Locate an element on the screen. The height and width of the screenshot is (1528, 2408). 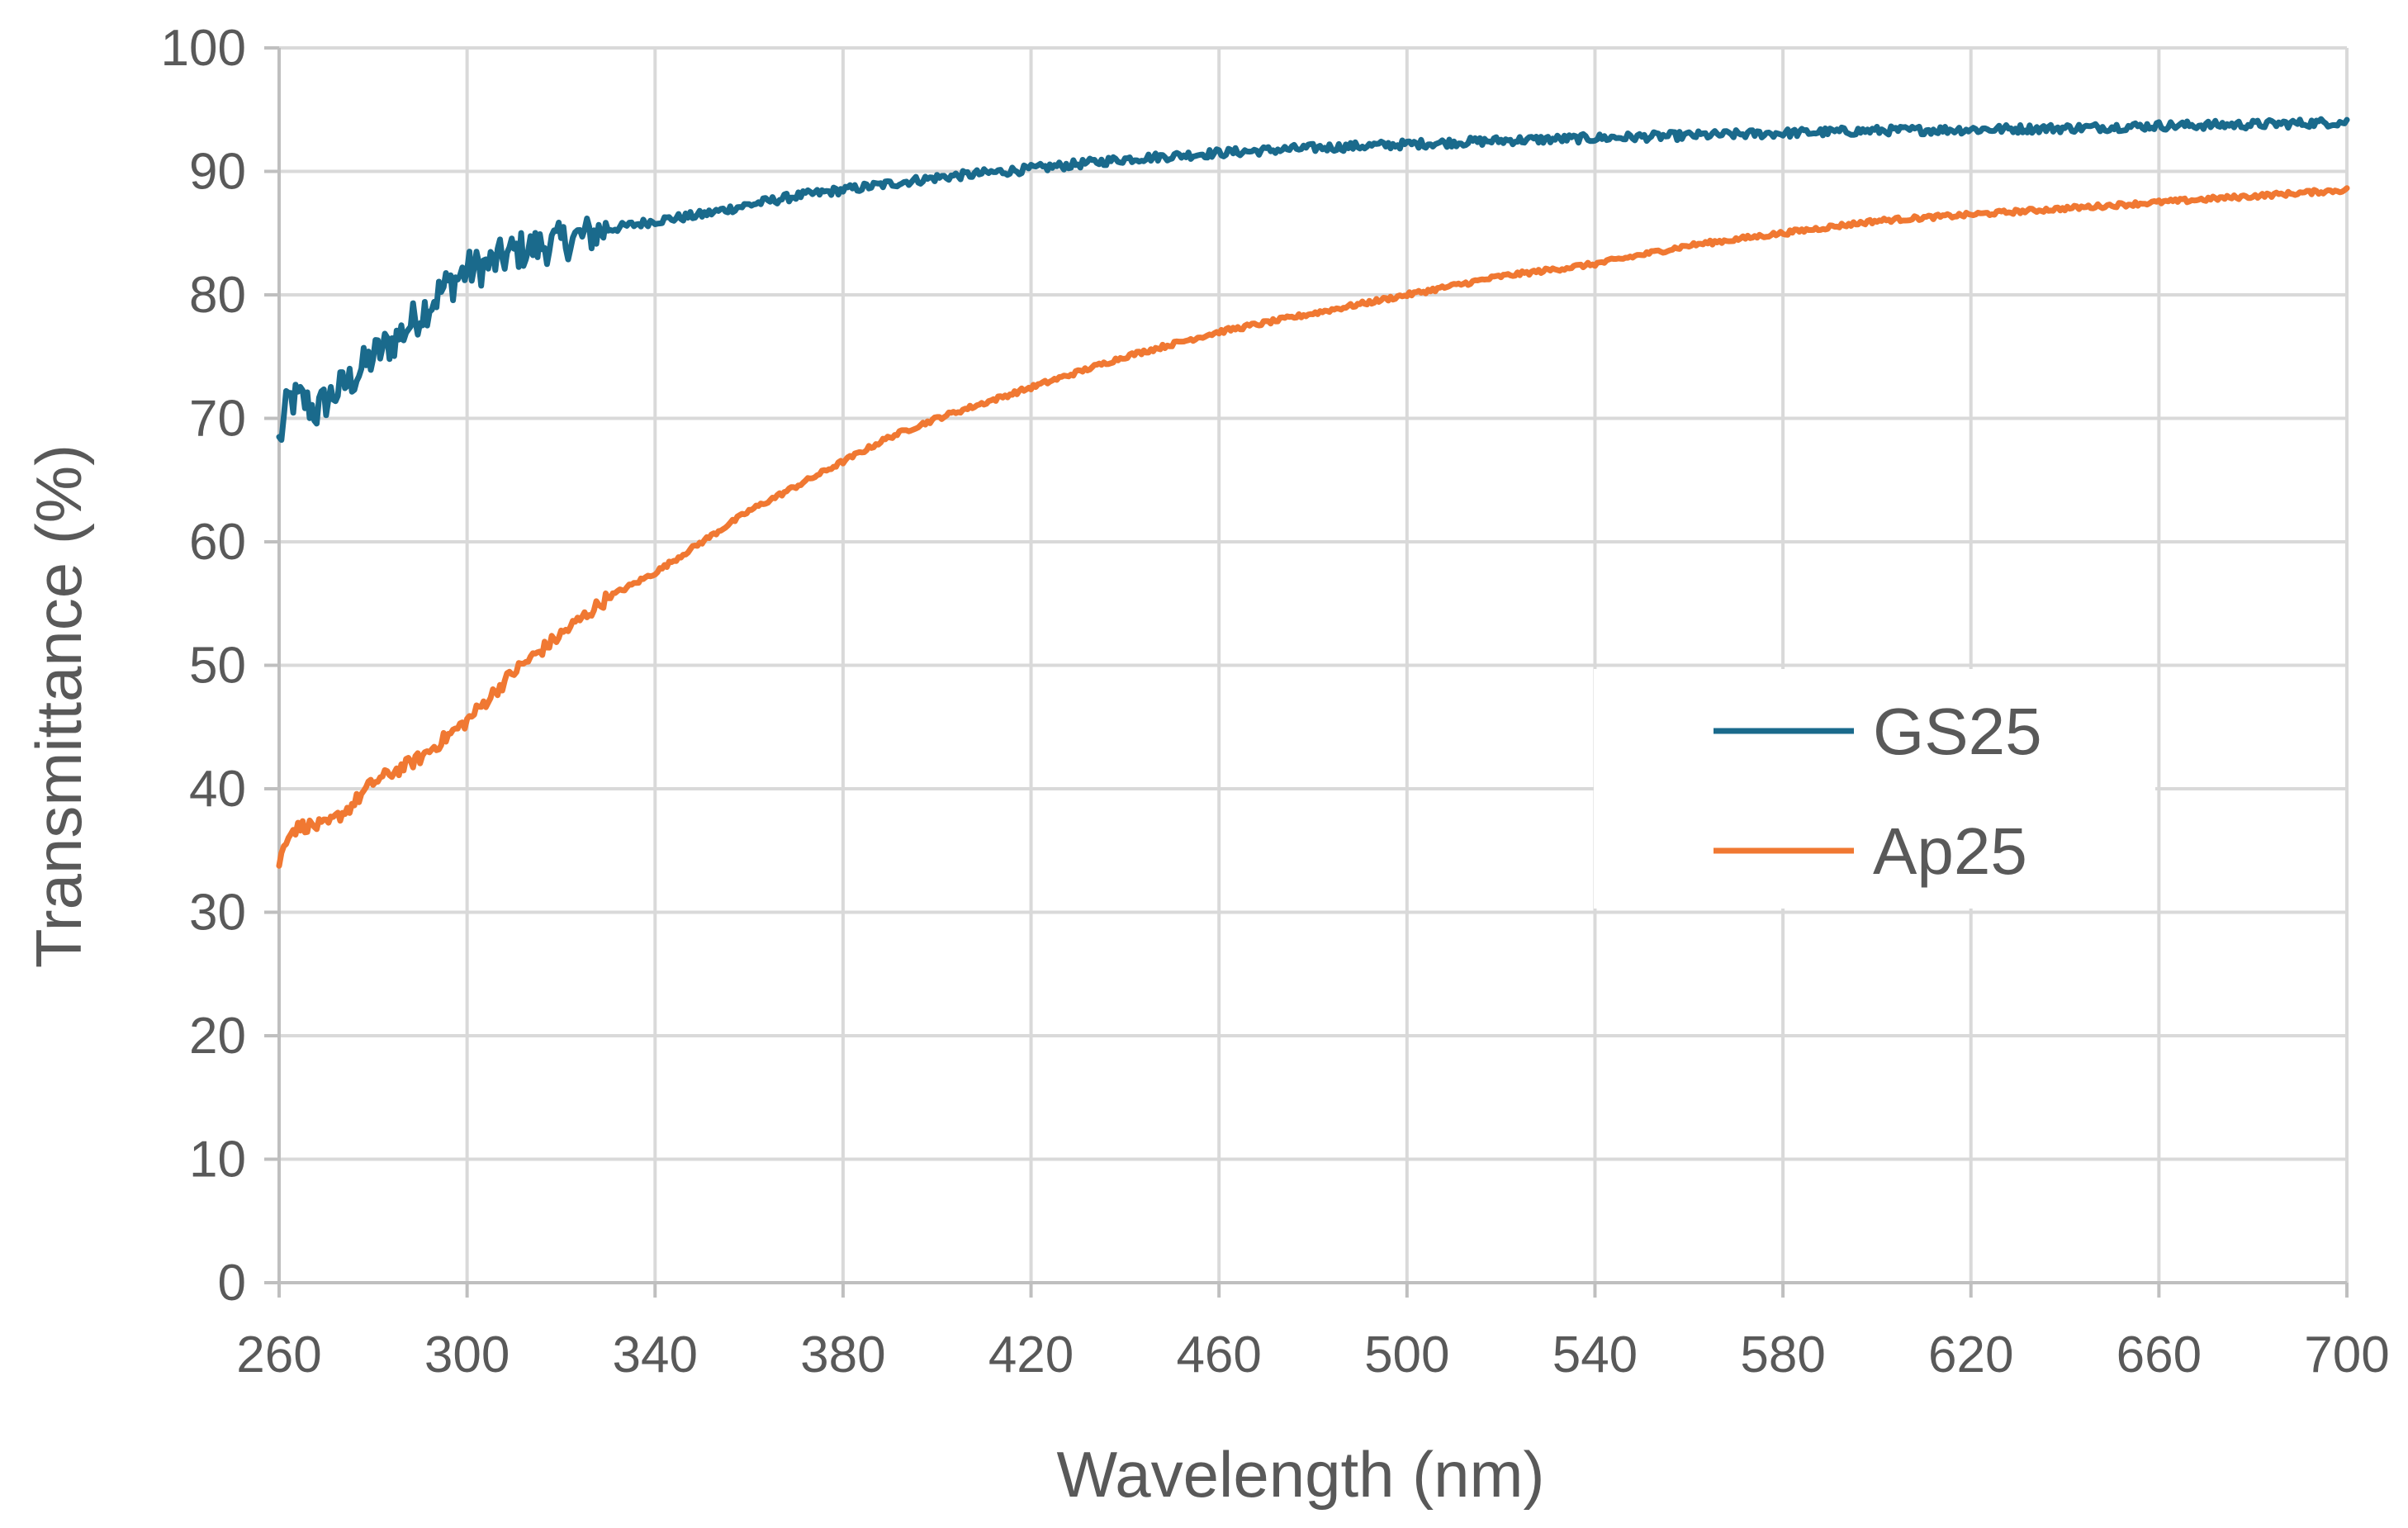
x-tick-label-660: 660 is located at coordinates (2159, 1355).